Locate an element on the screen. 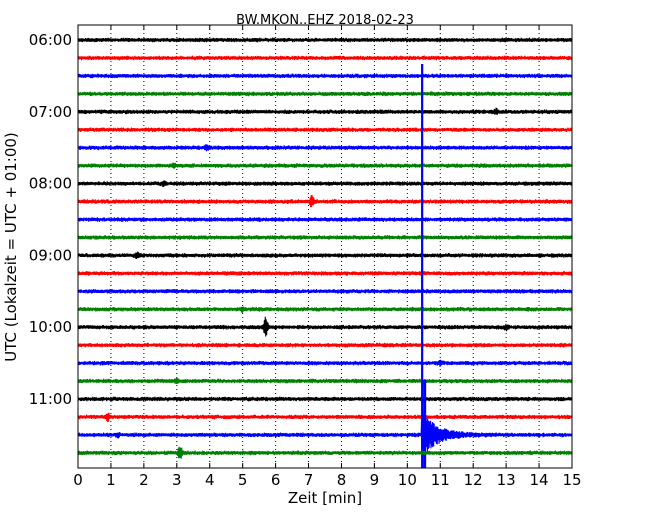 The height and width of the screenshot is (520, 650). x-tick-label: 4 is located at coordinates (210, 480).